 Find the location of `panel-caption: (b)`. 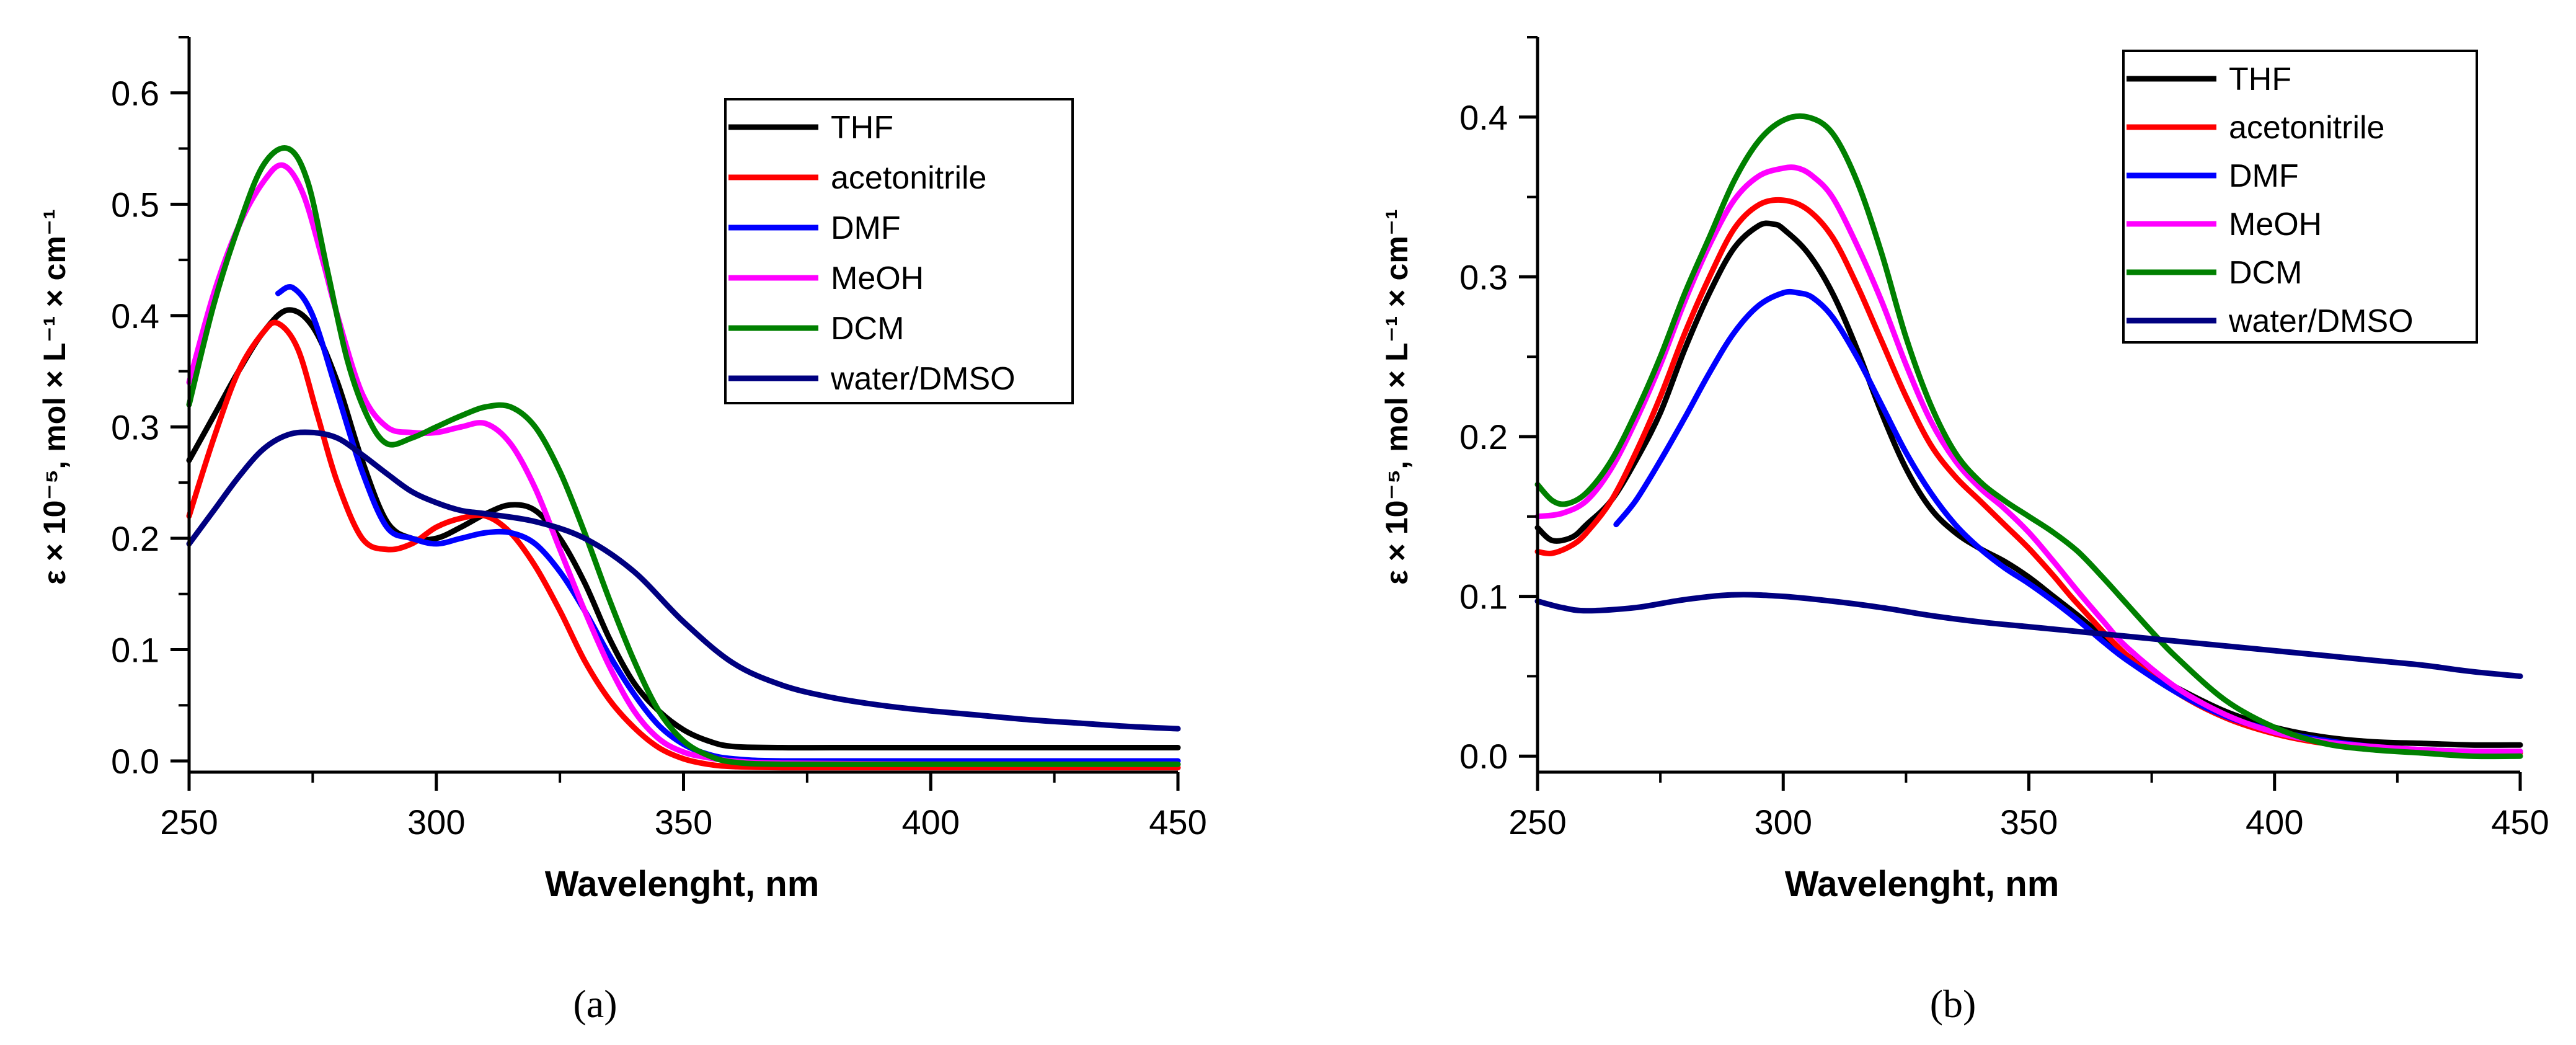

panel-caption: (b) is located at coordinates (1953, 1004).